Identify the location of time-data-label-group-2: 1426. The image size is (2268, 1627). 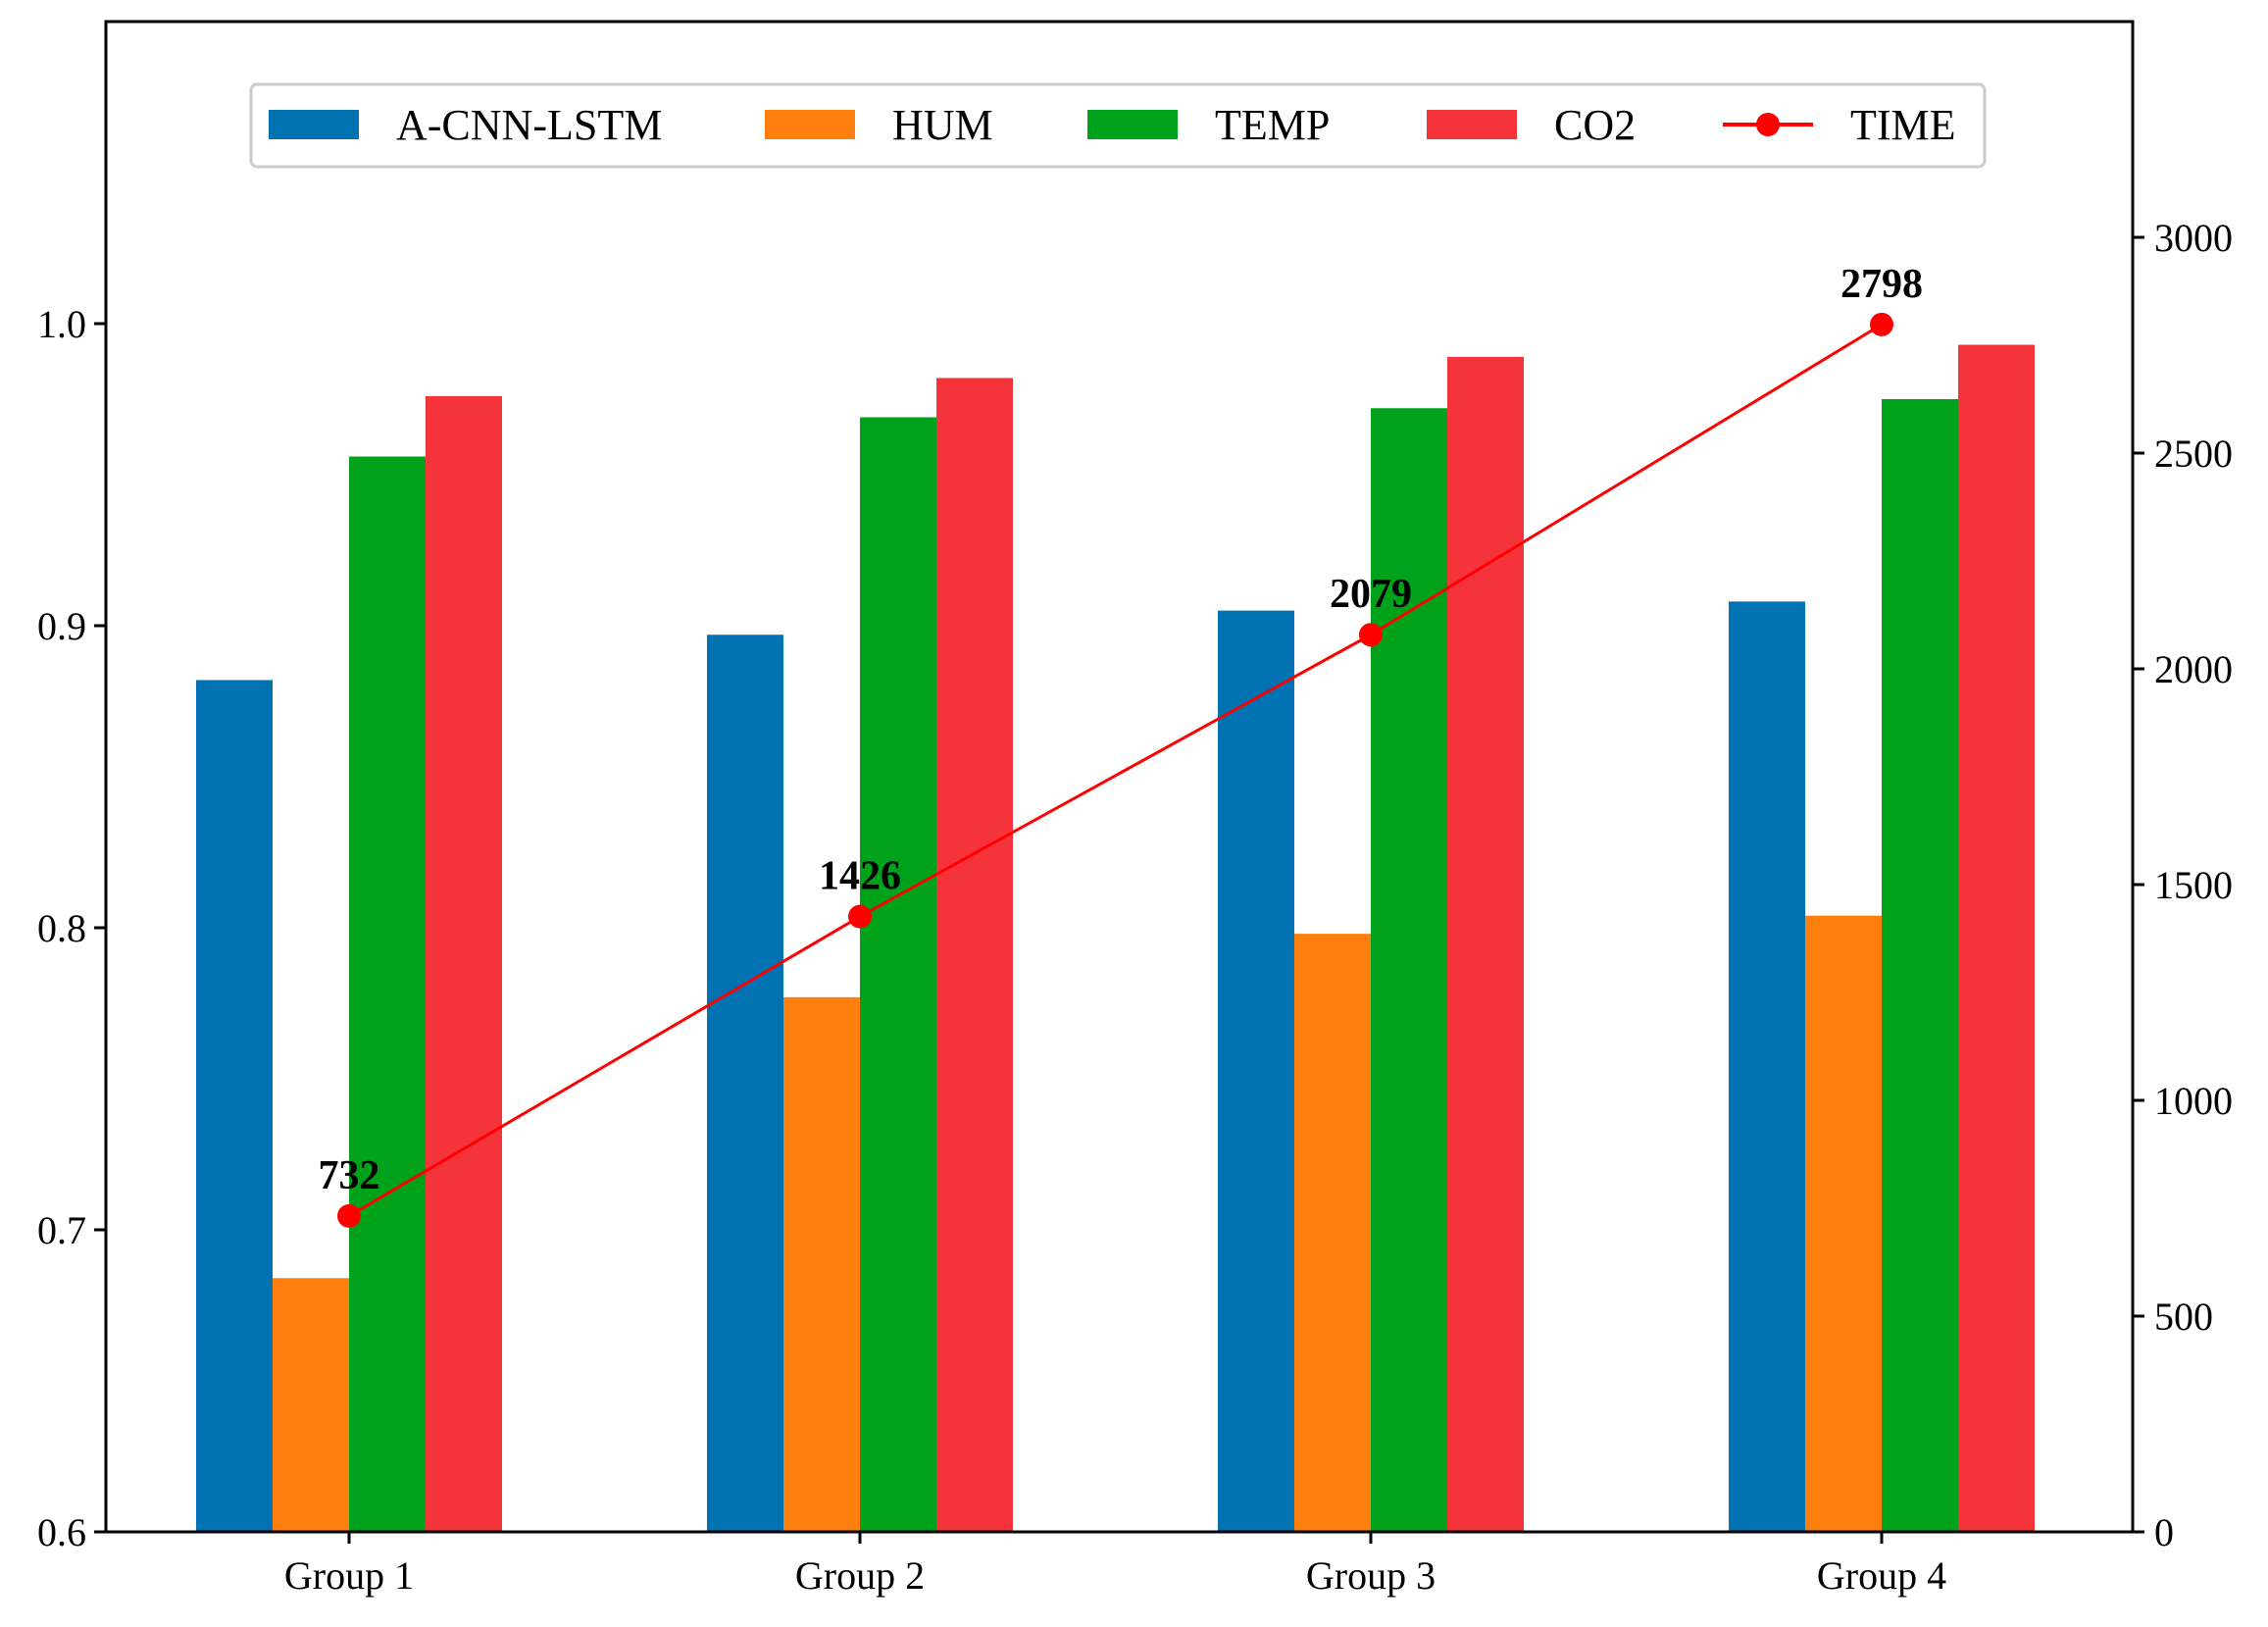
(860, 876).